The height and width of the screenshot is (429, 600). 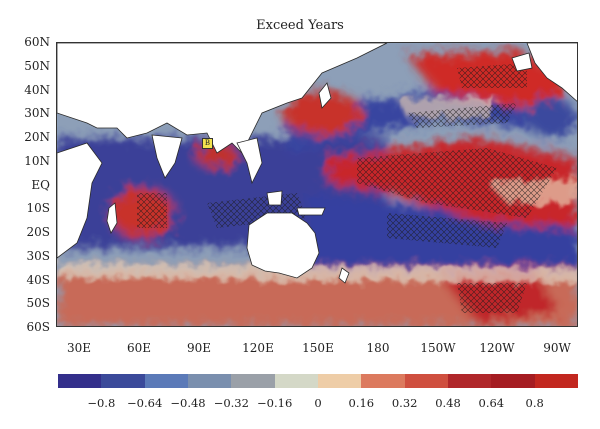 What do you see at coordinates (38, 255) in the screenshot?
I see `lat-tick-label: 30S` at bounding box center [38, 255].